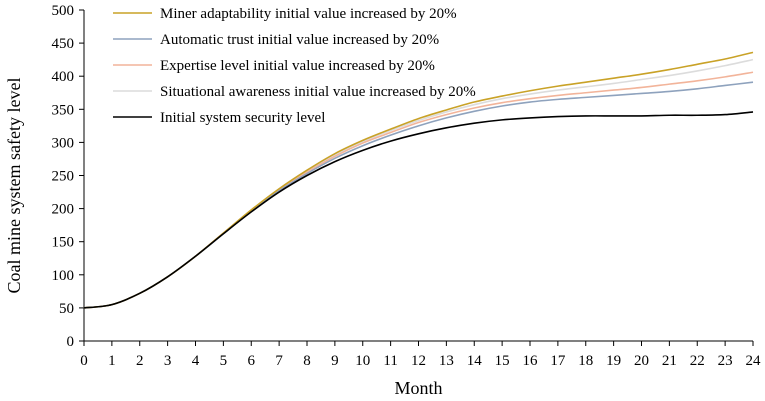 The width and height of the screenshot is (765, 401). Describe the element at coordinates (335, 361) in the screenshot. I see `x-tick-label: 9` at that location.